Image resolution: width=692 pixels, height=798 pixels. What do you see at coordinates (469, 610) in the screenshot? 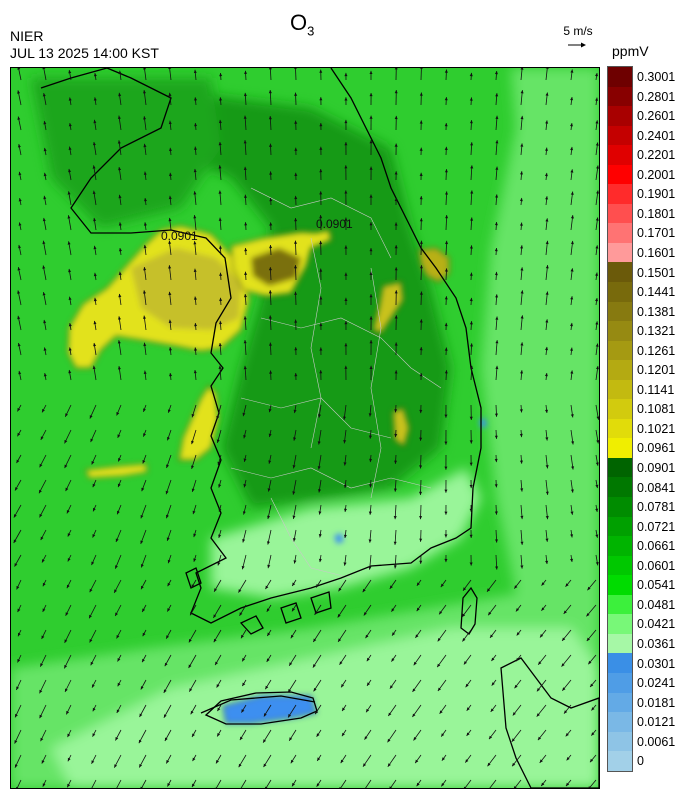
I see `ulleung-island` at bounding box center [469, 610].